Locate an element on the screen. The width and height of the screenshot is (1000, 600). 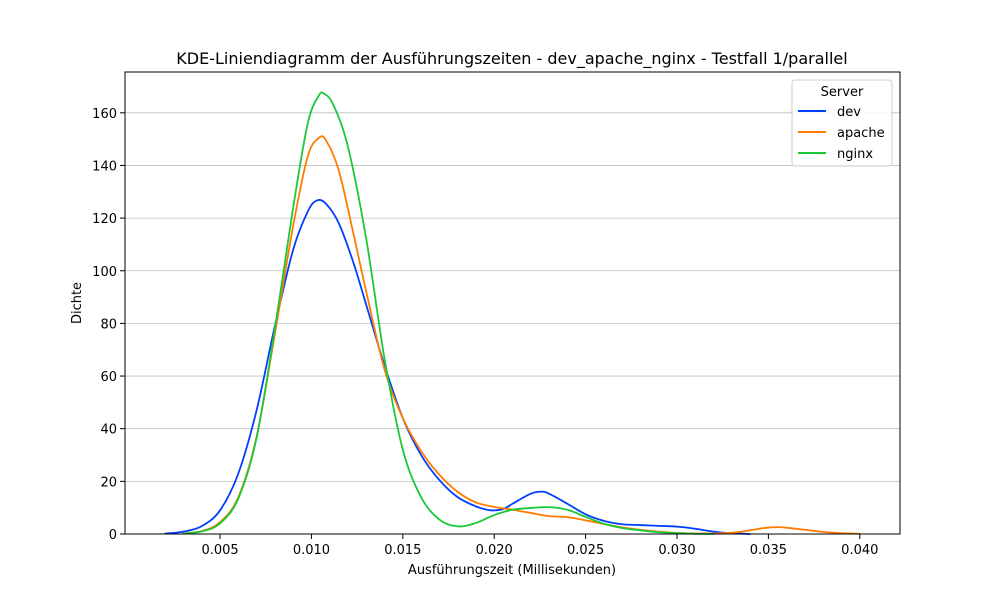
y-axis-title: Dichte is located at coordinates (77, 303).